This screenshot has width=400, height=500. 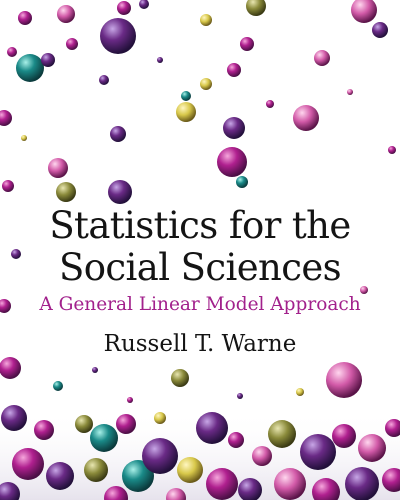 What do you see at coordinates (200, 267) in the screenshot?
I see `book-title-line-2: Social Sciences` at bounding box center [200, 267].